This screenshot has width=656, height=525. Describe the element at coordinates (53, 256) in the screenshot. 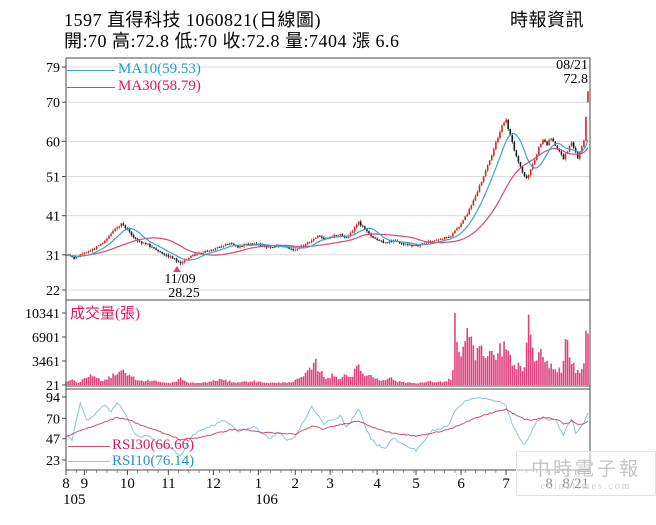

I see `axis-tick-label: 31` at that location.